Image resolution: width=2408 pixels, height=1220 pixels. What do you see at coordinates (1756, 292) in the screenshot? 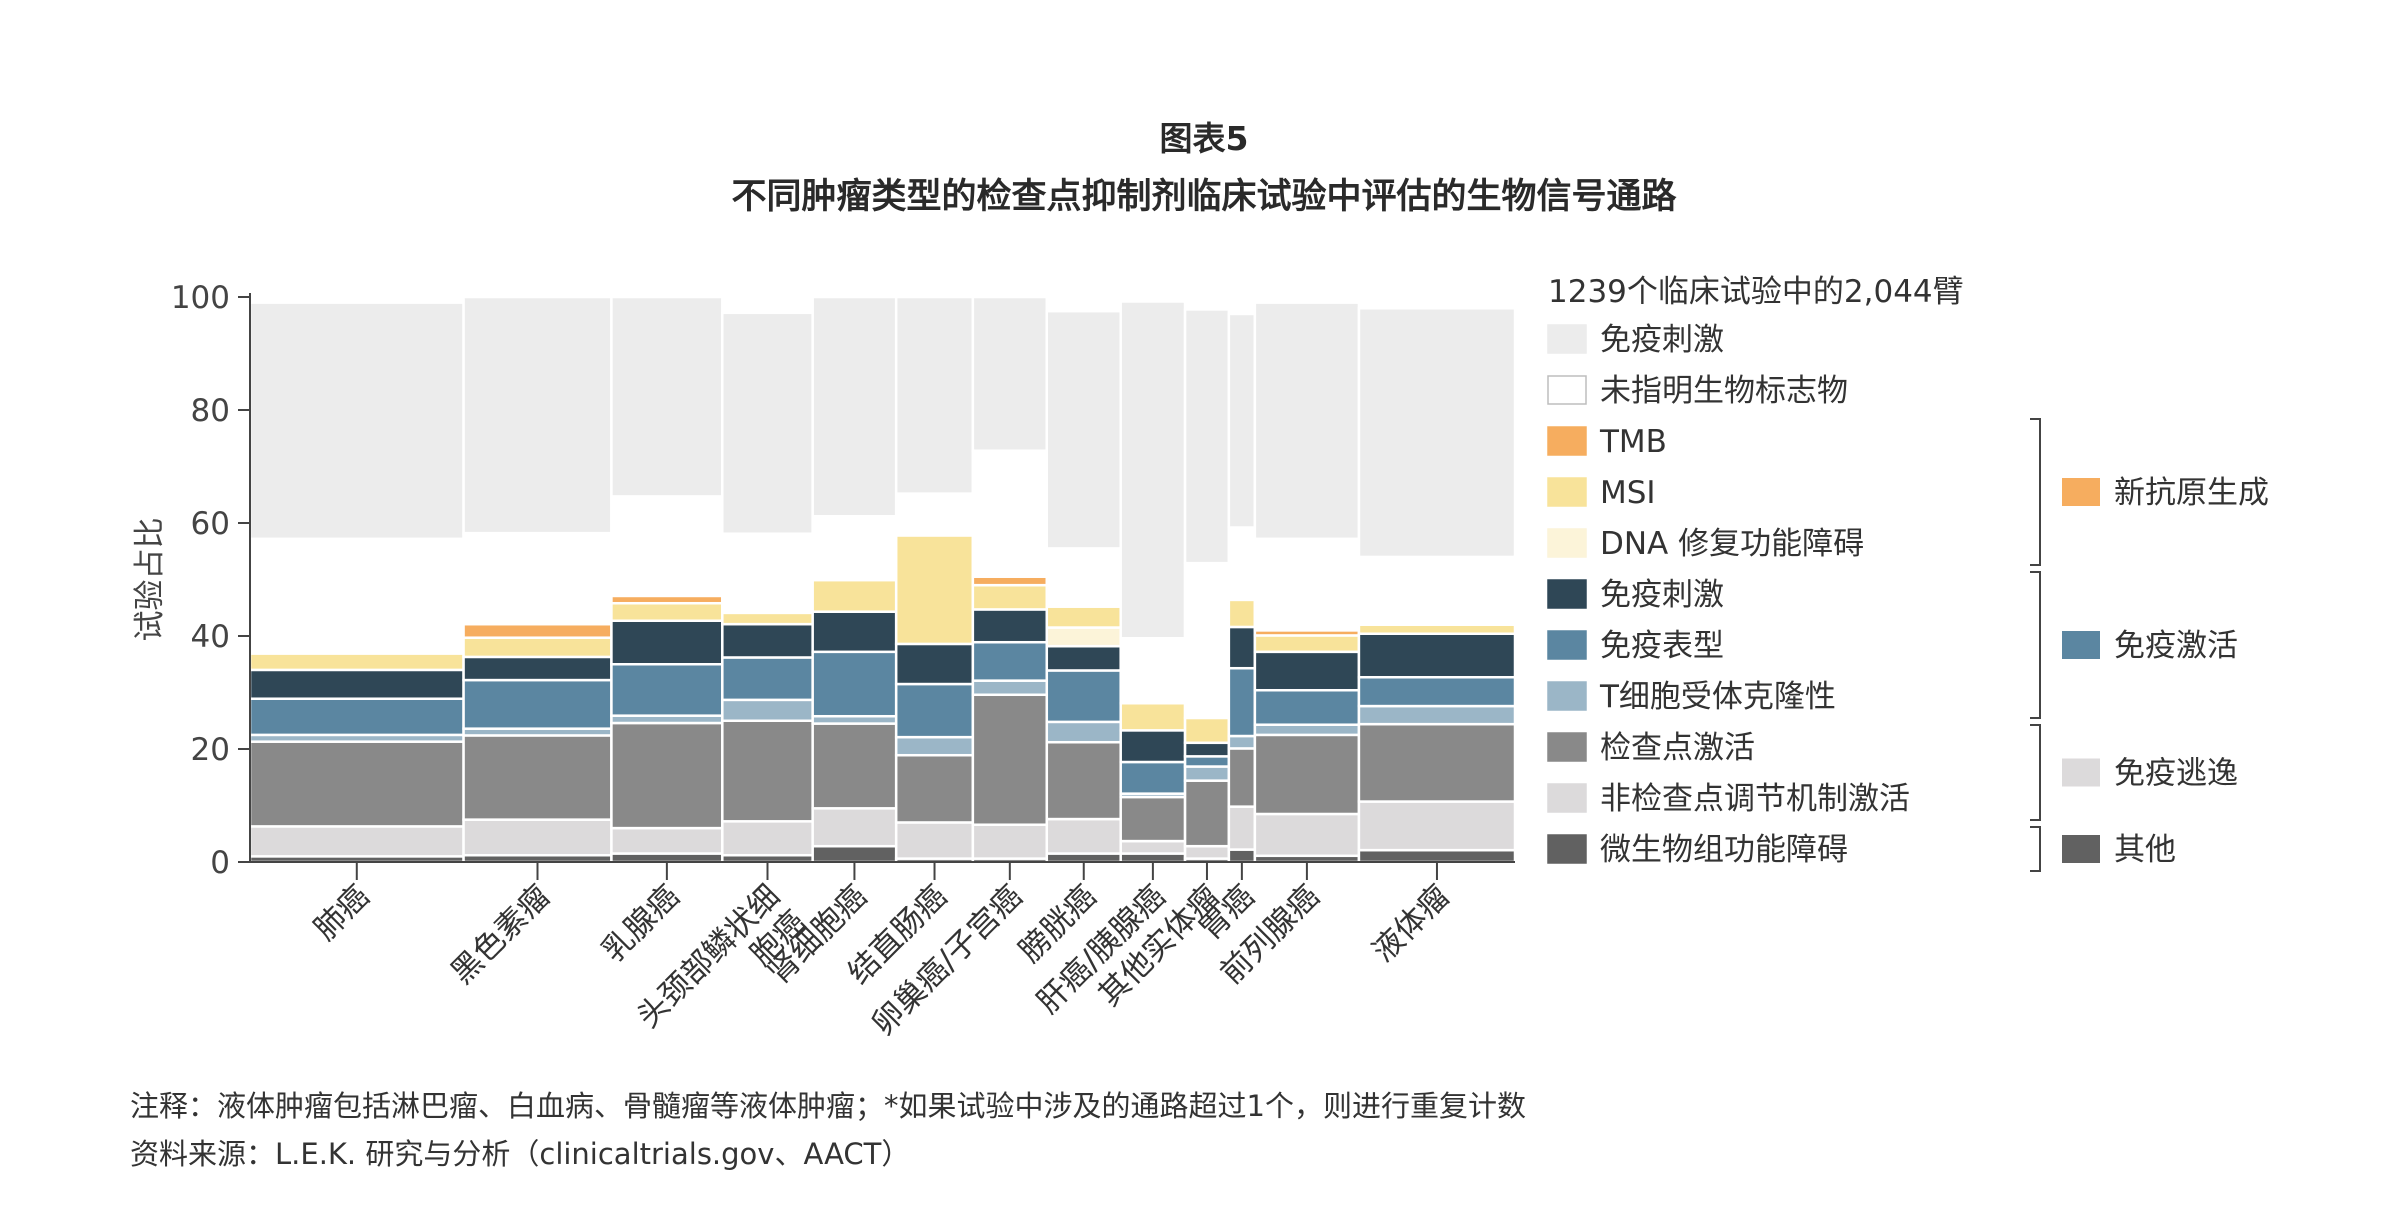
I see `legend-title: 1239个临床试验中的2,044臂` at bounding box center [1756, 292].